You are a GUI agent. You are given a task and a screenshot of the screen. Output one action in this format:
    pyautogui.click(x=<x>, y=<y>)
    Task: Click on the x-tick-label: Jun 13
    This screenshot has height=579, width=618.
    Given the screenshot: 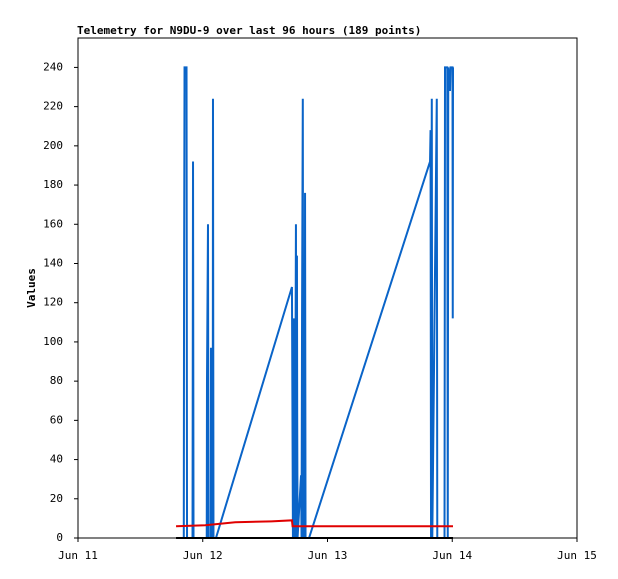 What is the action you would take?
    pyautogui.click(x=328, y=555)
    